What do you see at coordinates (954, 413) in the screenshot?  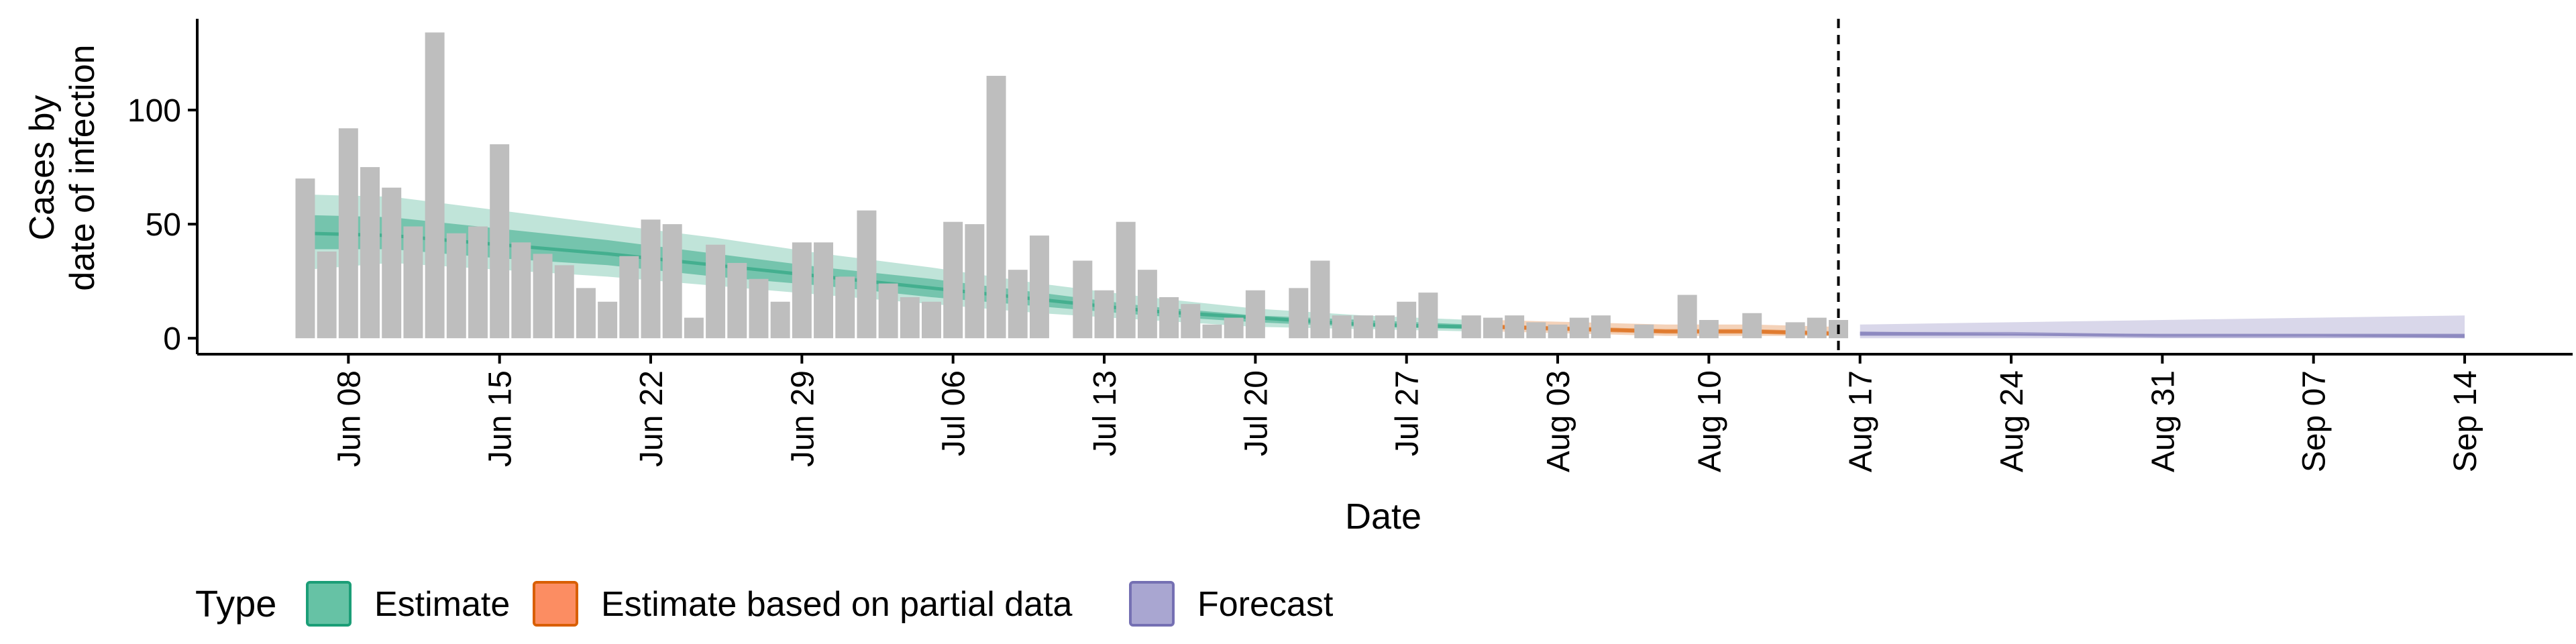 I see `x-tick-label: Jul 06` at bounding box center [954, 413].